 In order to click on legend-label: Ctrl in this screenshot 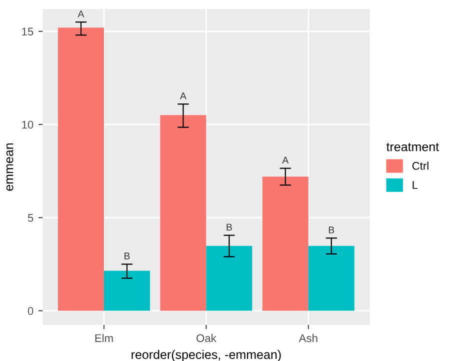, I will do `click(420, 166)`.